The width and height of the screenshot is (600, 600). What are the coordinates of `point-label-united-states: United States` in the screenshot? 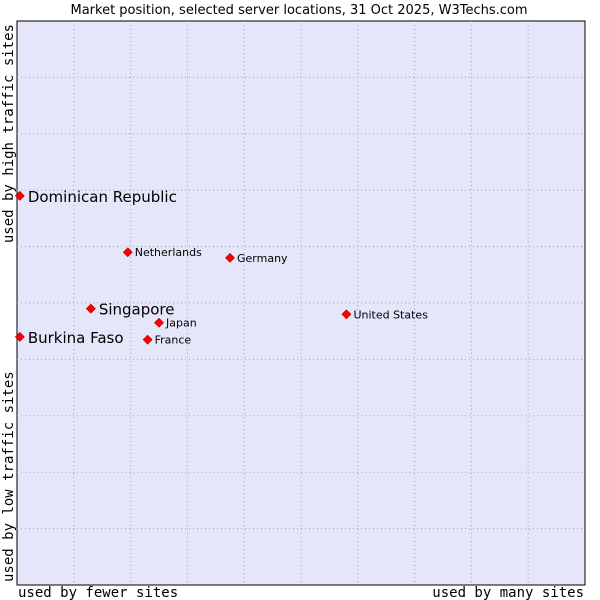 It's located at (390, 314).